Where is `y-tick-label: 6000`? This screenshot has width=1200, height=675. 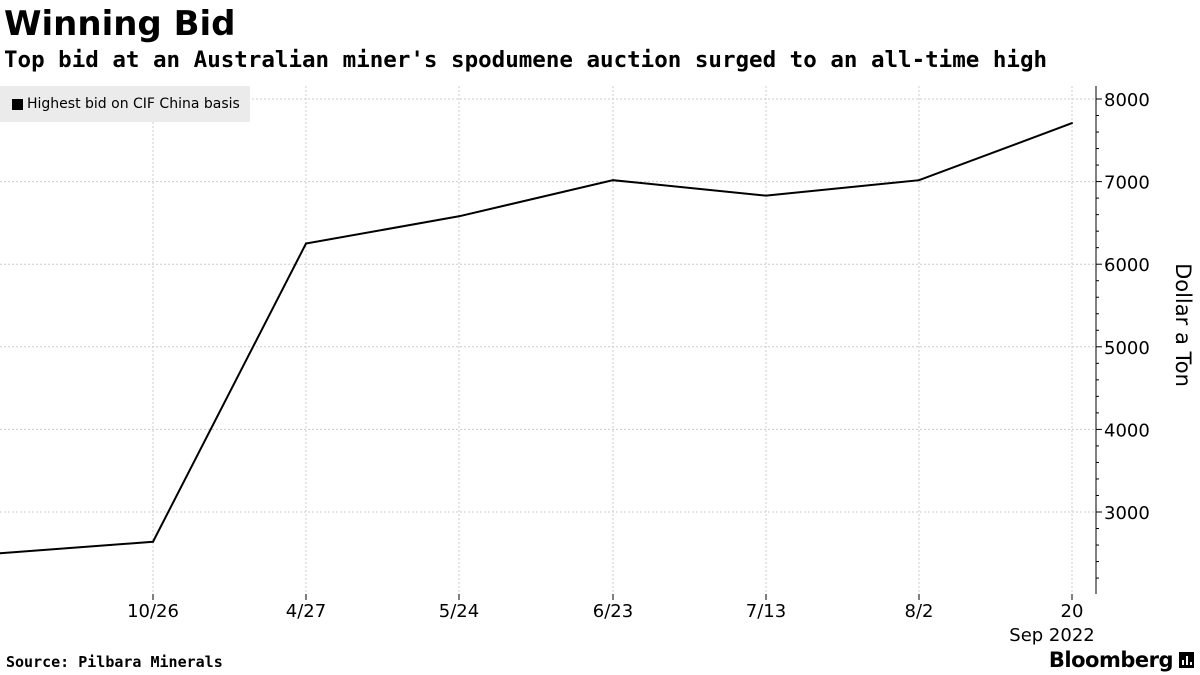 y-tick-label: 6000 is located at coordinates (1127, 265).